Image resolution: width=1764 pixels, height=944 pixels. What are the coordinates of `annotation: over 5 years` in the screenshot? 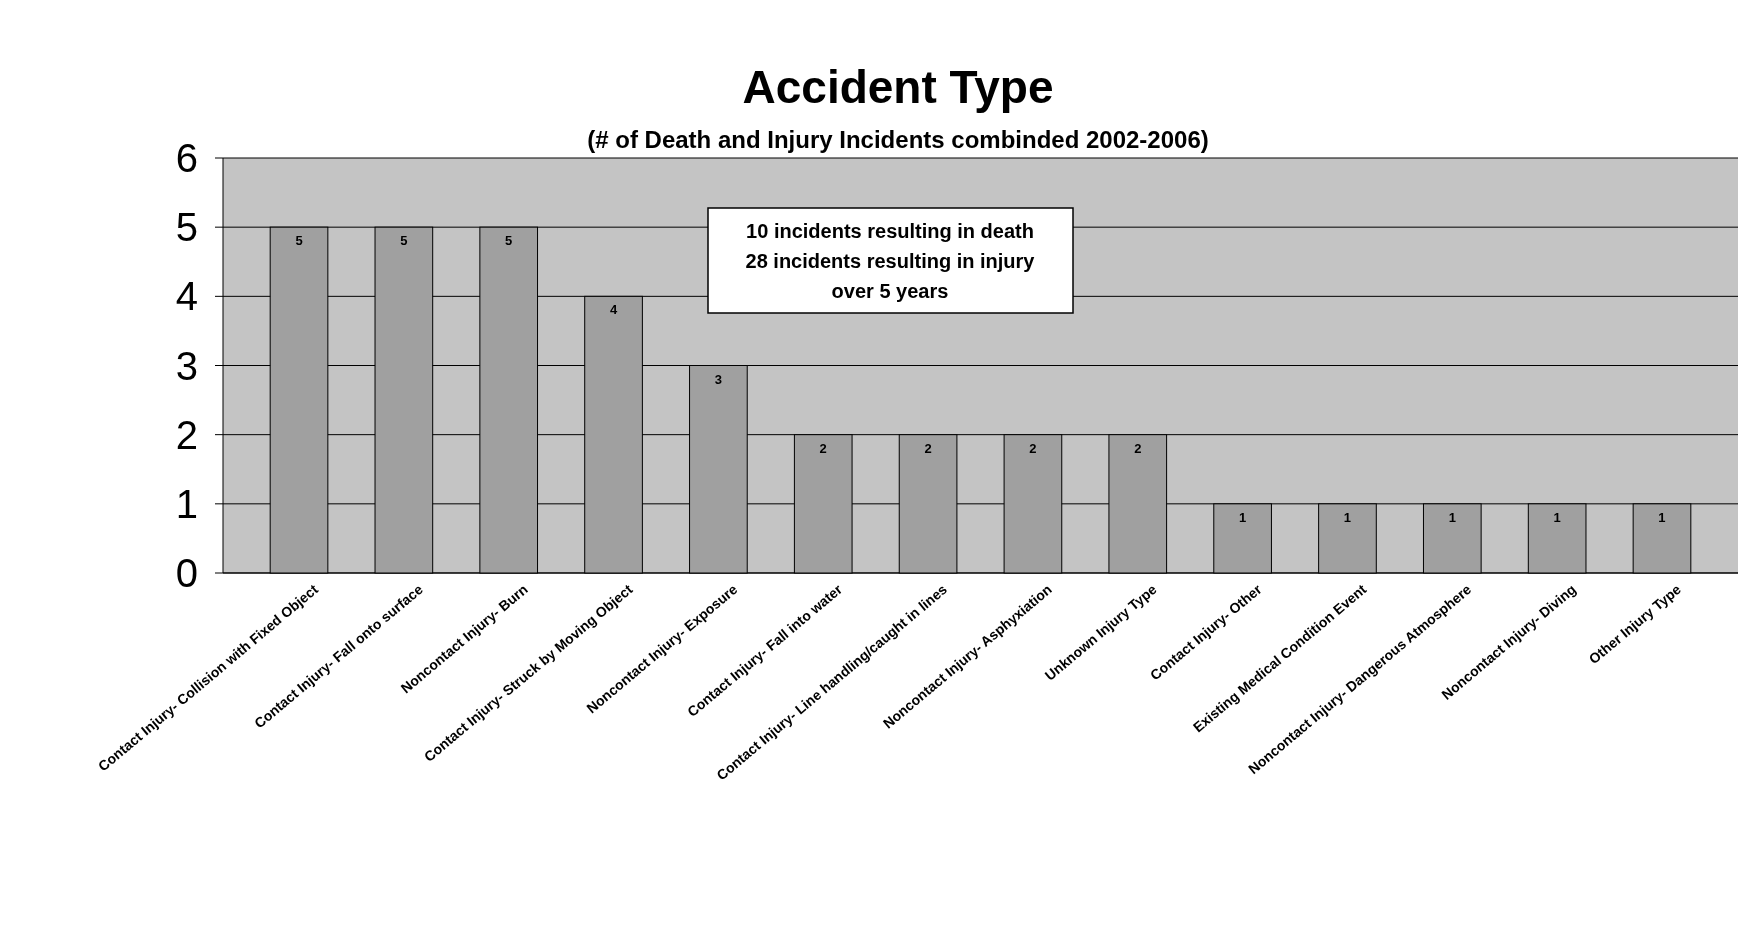 It's located at (890, 291).